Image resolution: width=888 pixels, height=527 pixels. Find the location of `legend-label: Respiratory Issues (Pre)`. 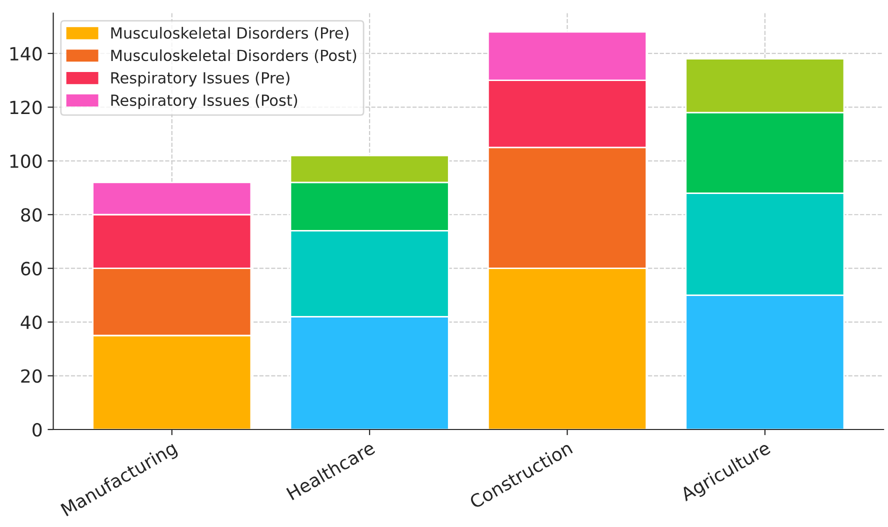

legend-label: Respiratory Issues (Pre) is located at coordinates (200, 79).